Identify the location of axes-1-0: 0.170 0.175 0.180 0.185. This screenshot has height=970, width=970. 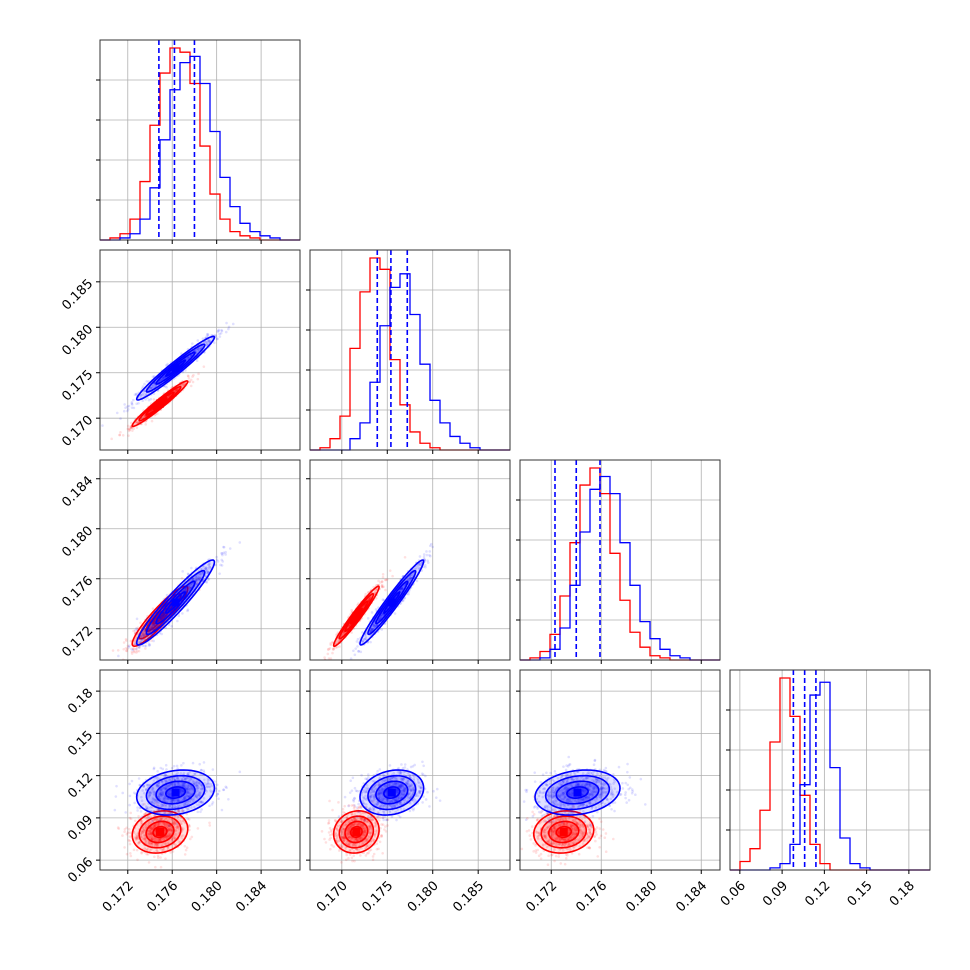
(180, 351).